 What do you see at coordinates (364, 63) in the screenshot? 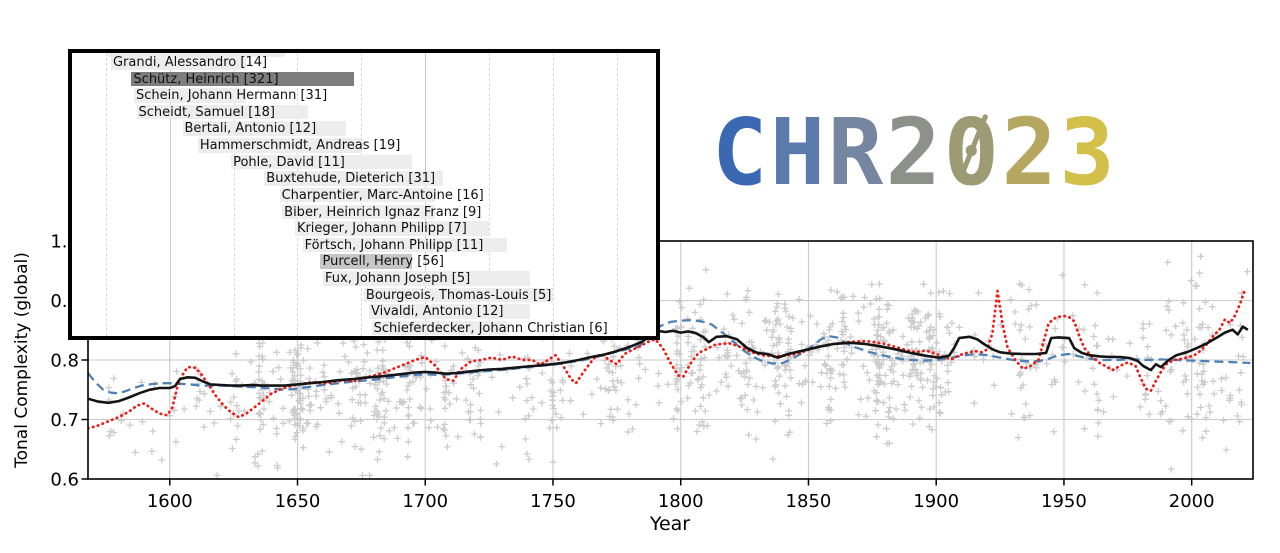
I see `composer-row: Grandi, Alessandro [14]` at bounding box center [364, 63].